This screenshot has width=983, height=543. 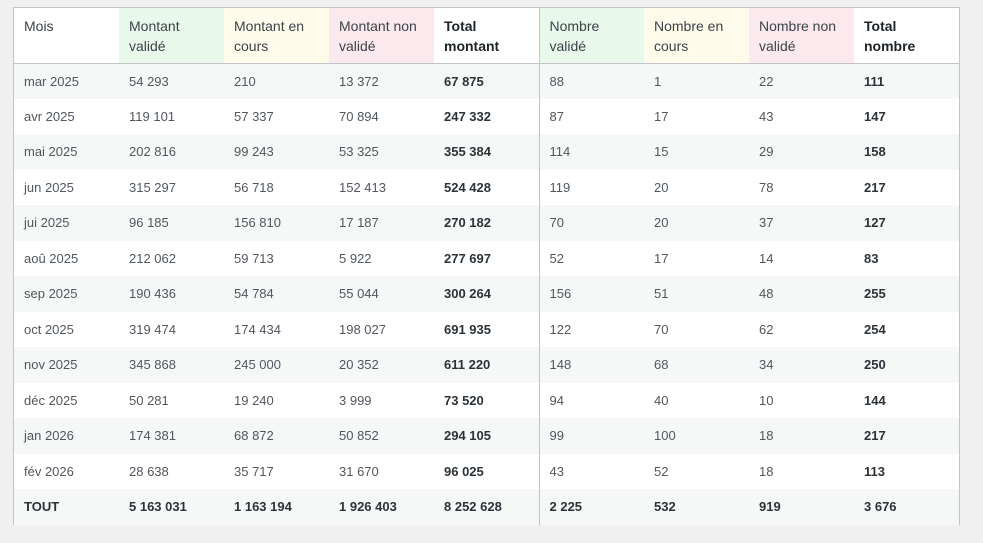 What do you see at coordinates (906, 223) in the screenshot?
I see `cell-total-nombre: 127` at bounding box center [906, 223].